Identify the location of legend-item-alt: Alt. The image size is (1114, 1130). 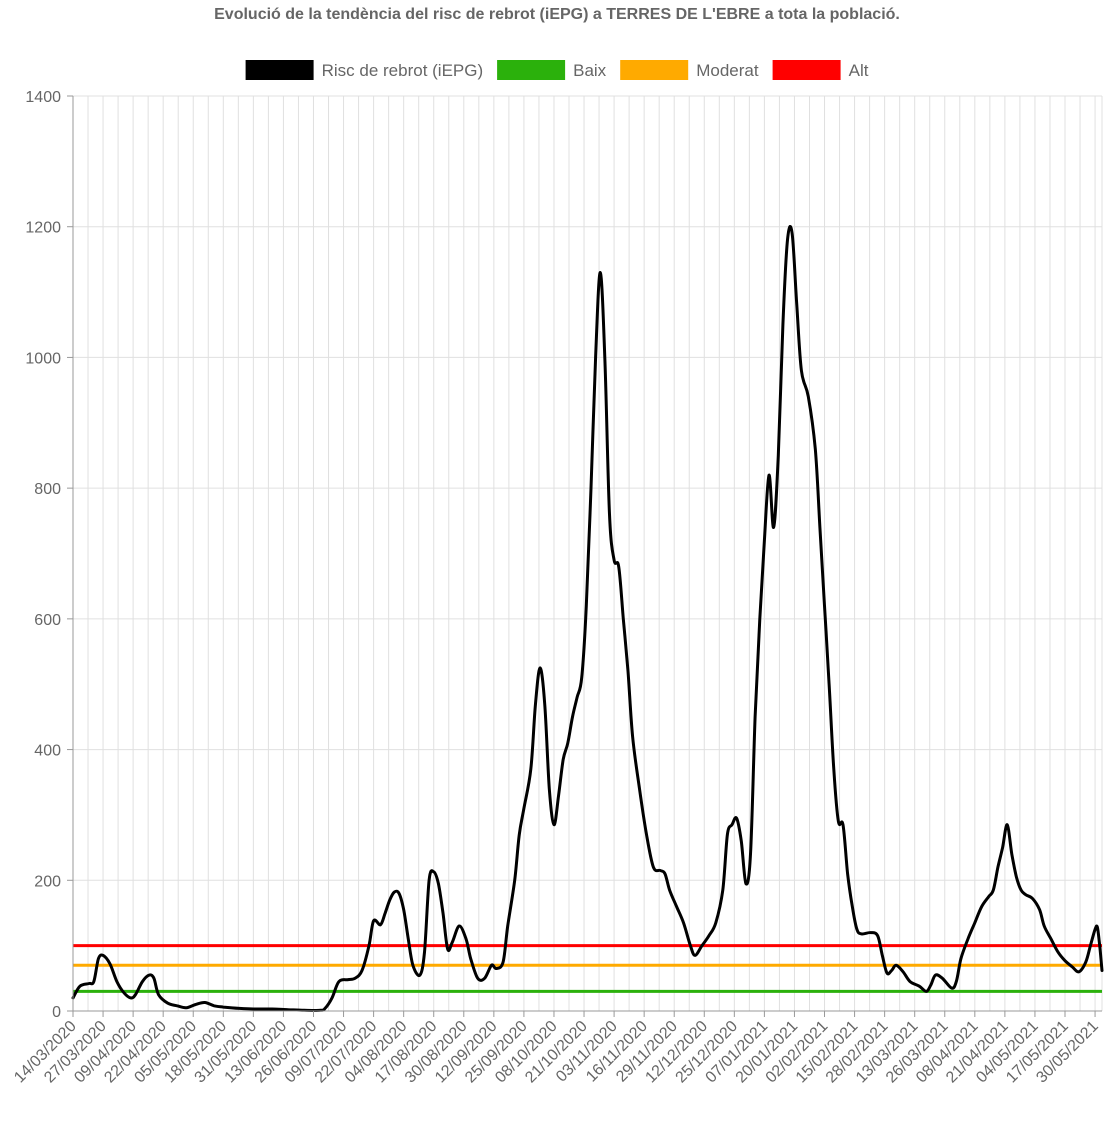
(820, 70).